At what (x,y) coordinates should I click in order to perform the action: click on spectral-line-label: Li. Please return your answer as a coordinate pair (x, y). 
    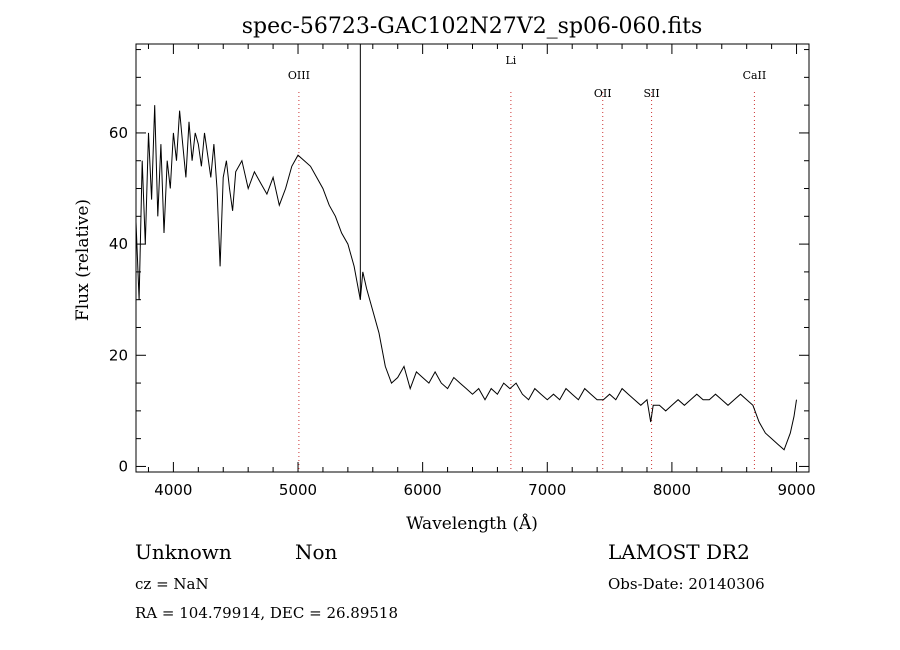
    Looking at the image, I should click on (510, 60).